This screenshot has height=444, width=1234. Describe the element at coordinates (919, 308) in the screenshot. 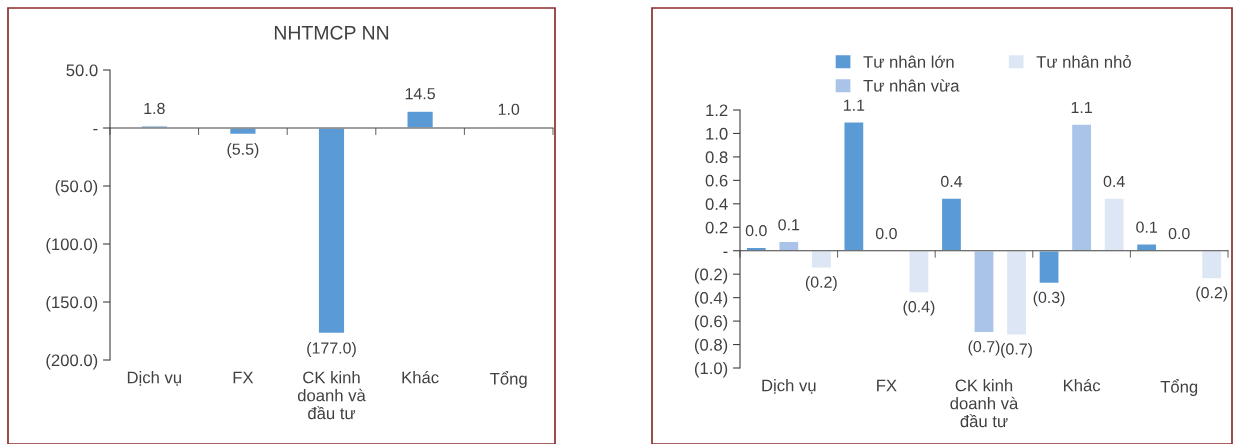

I see `data-label: (0.4)` at that location.